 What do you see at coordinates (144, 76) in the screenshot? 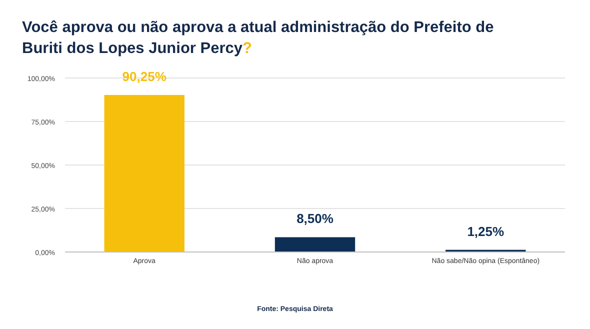
I see `data-label: 90,25%` at bounding box center [144, 76].